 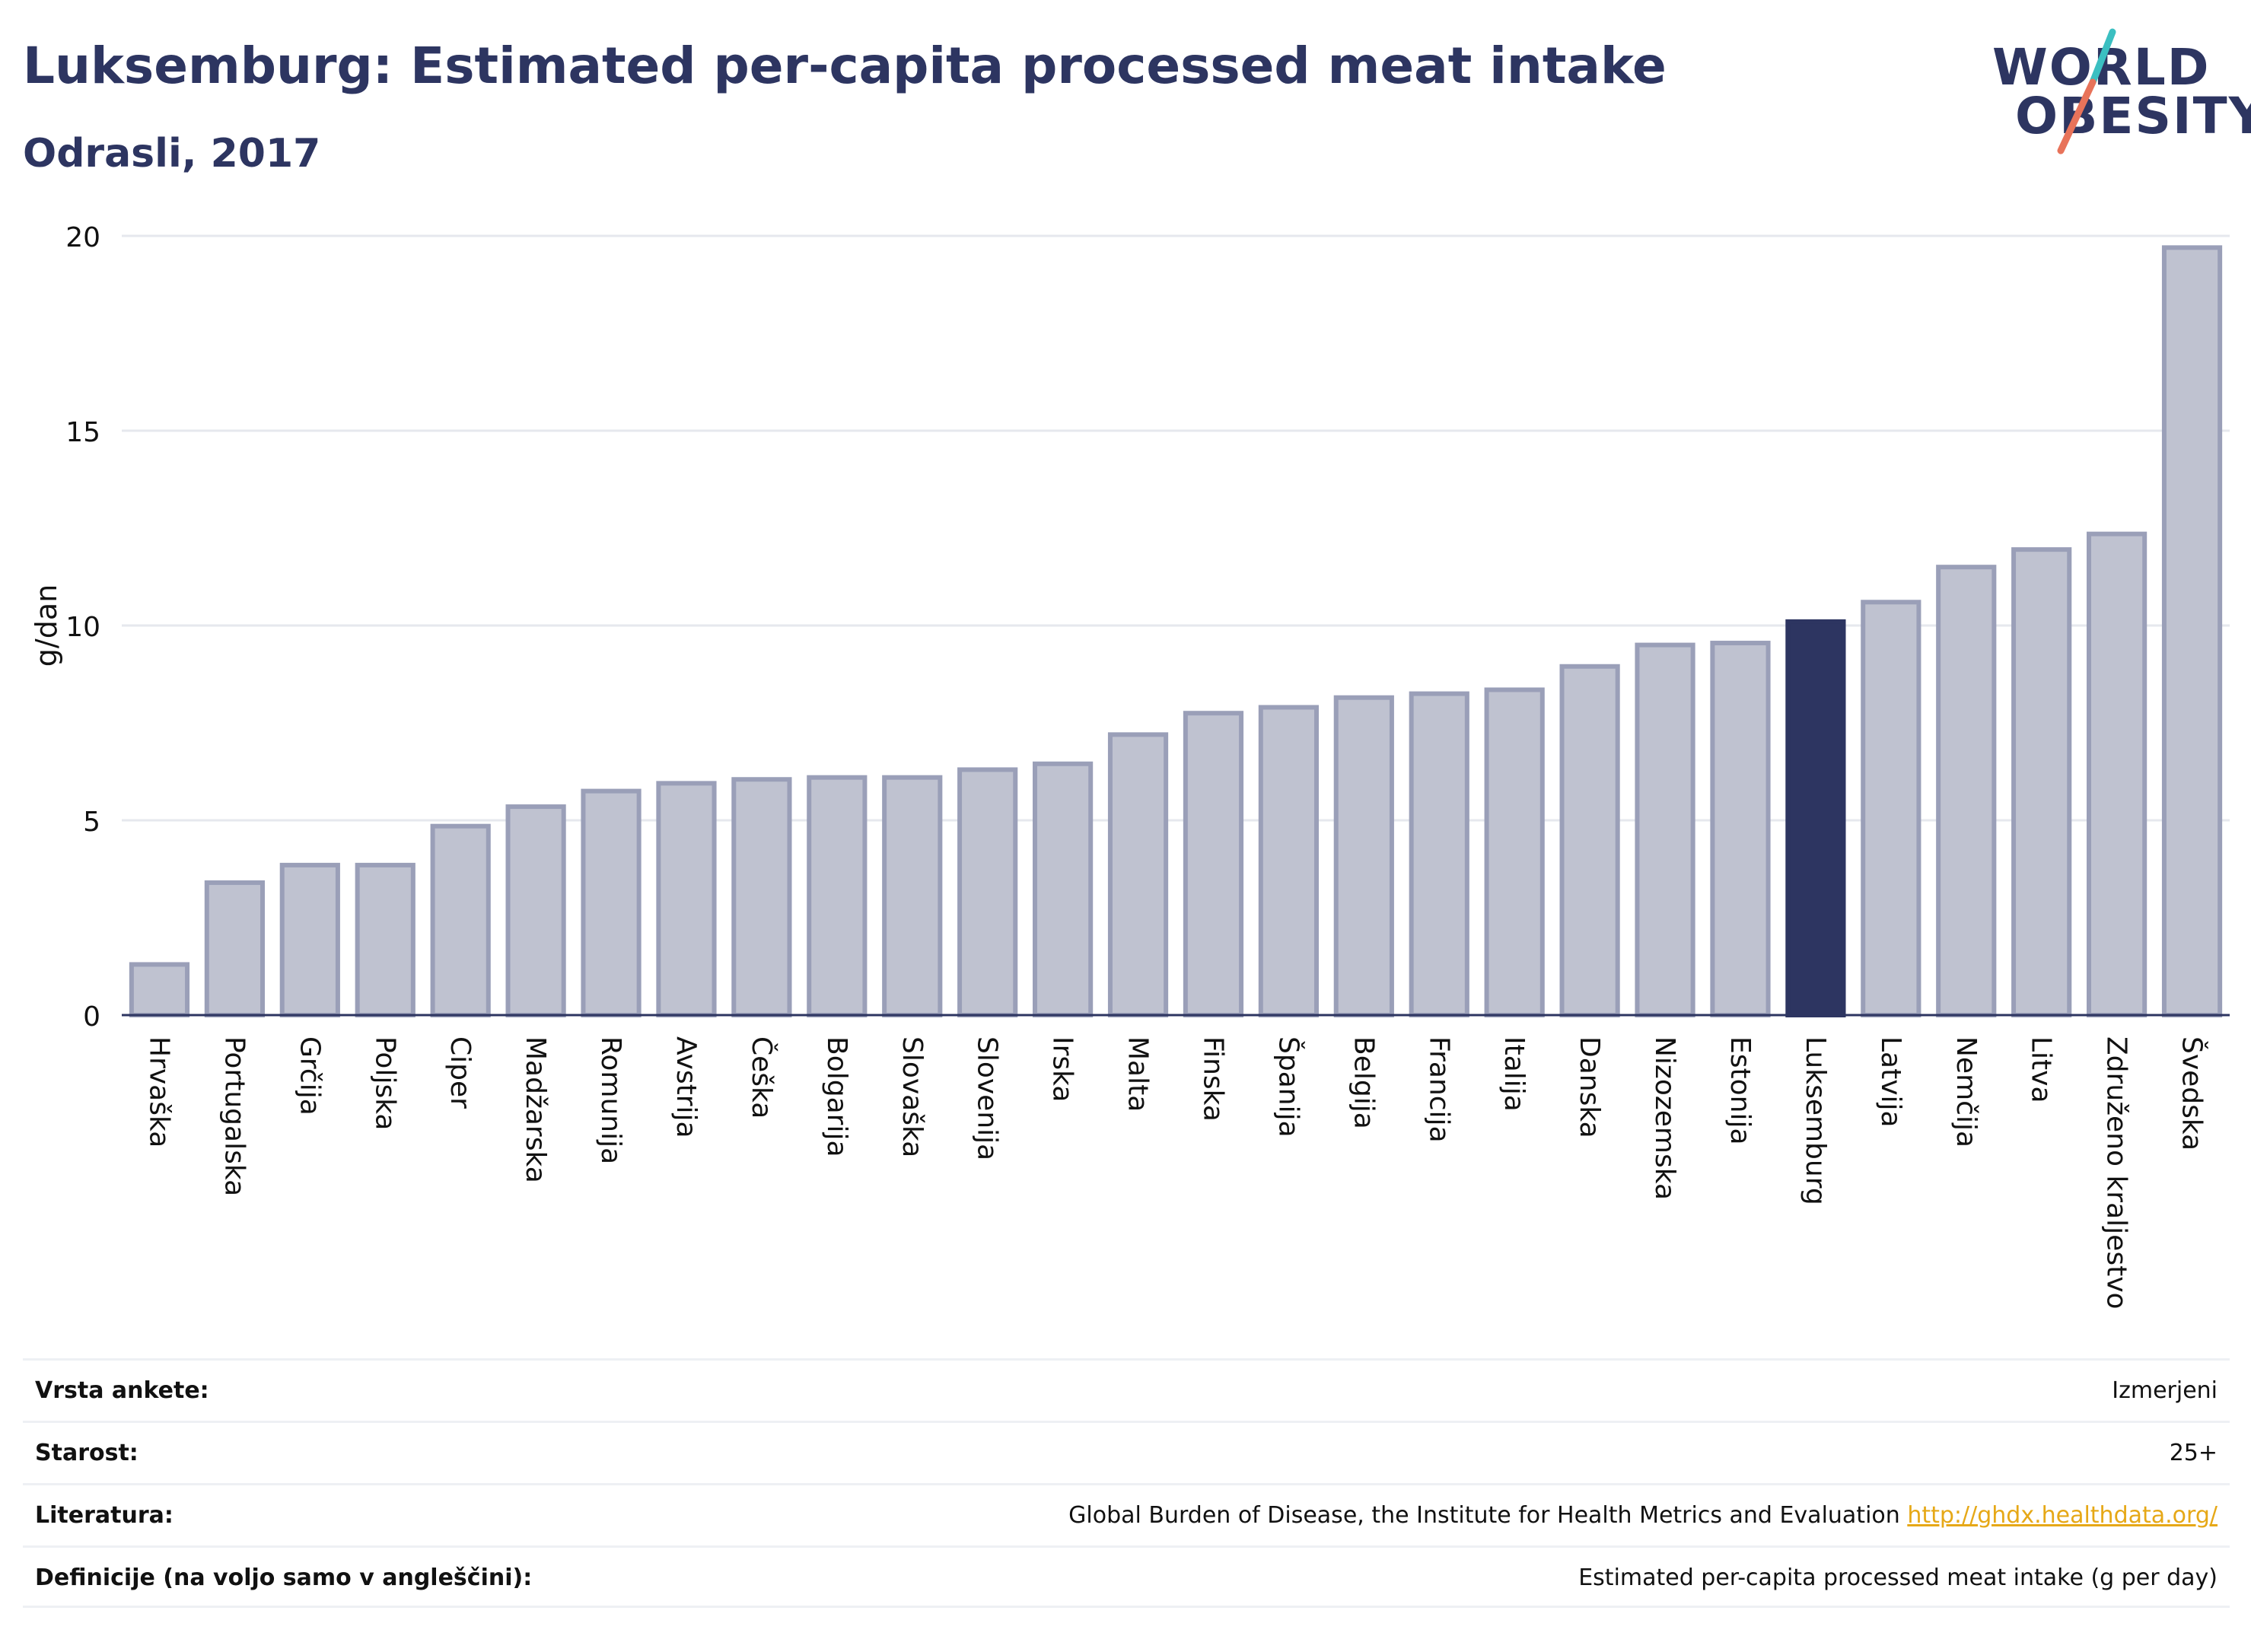 I want to click on info-label: Vrsta ankete:, so click(x=122, y=1390).